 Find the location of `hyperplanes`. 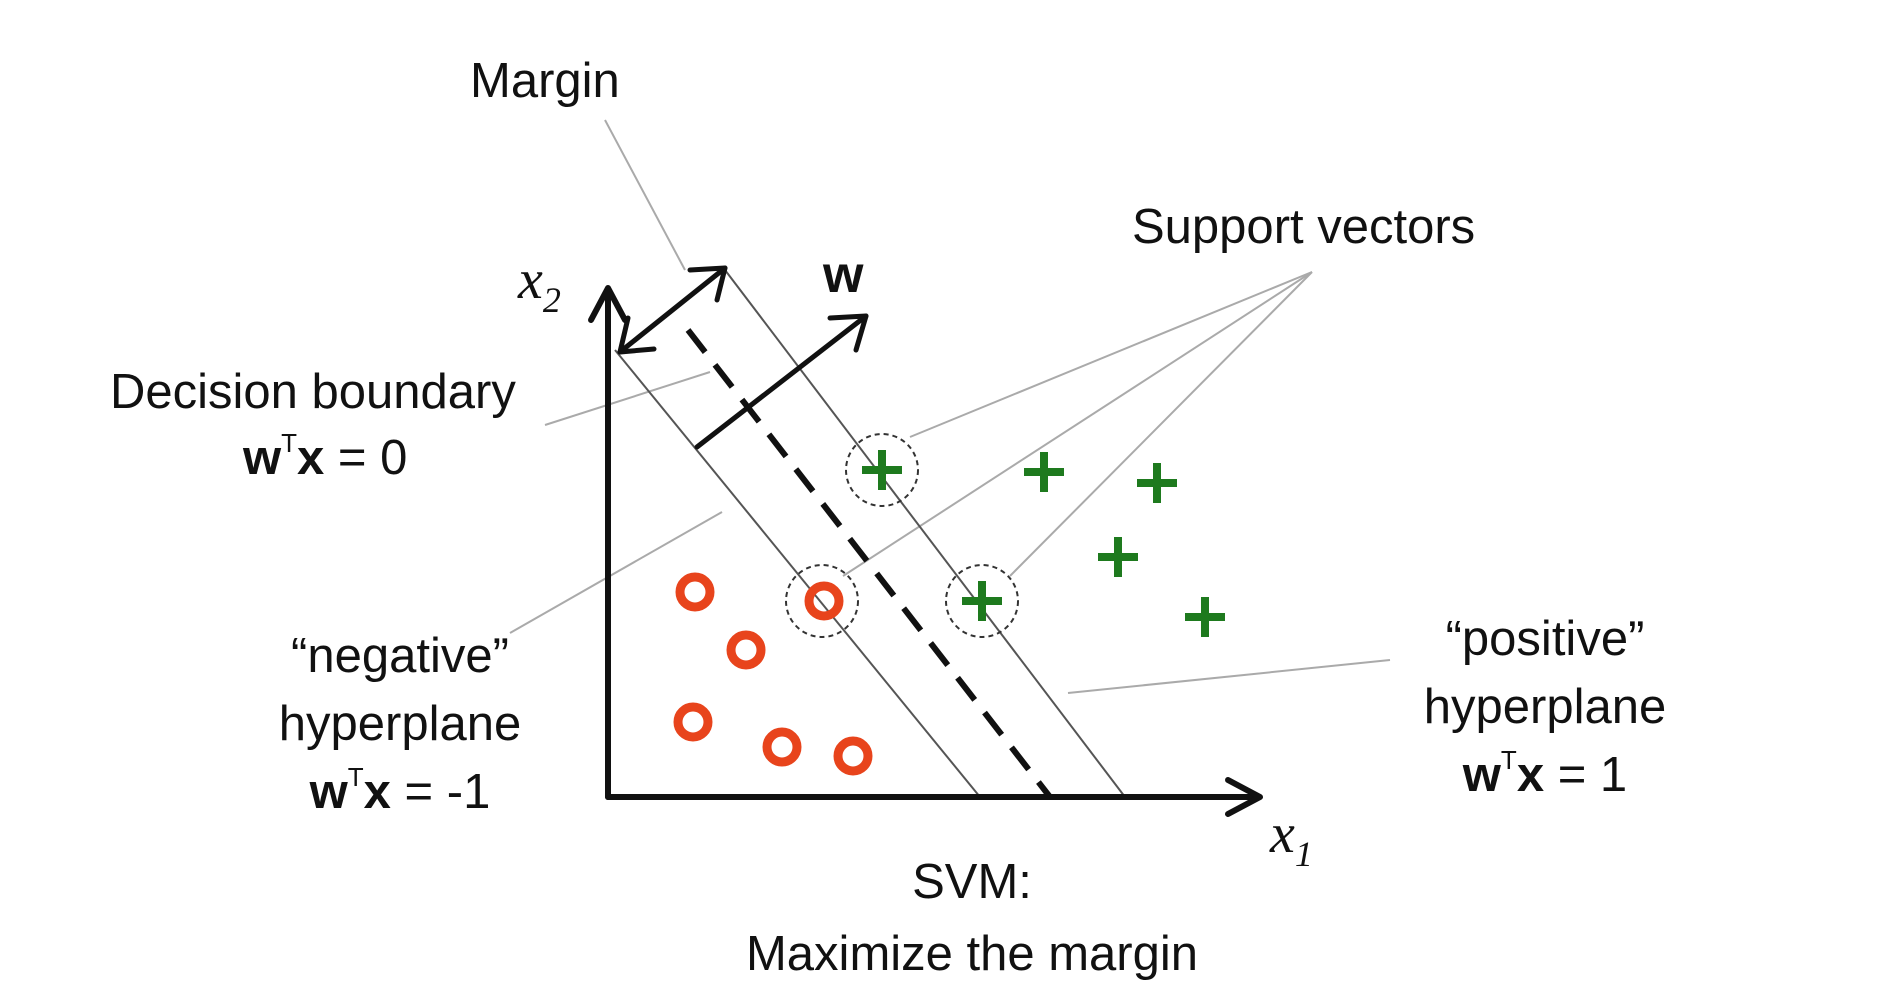

hyperplanes is located at coordinates (870, 534).